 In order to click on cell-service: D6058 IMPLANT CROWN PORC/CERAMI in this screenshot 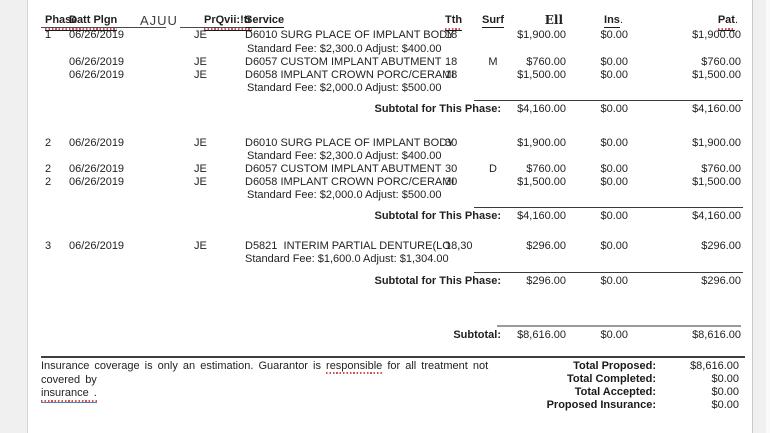, I will do `click(350, 75)`.